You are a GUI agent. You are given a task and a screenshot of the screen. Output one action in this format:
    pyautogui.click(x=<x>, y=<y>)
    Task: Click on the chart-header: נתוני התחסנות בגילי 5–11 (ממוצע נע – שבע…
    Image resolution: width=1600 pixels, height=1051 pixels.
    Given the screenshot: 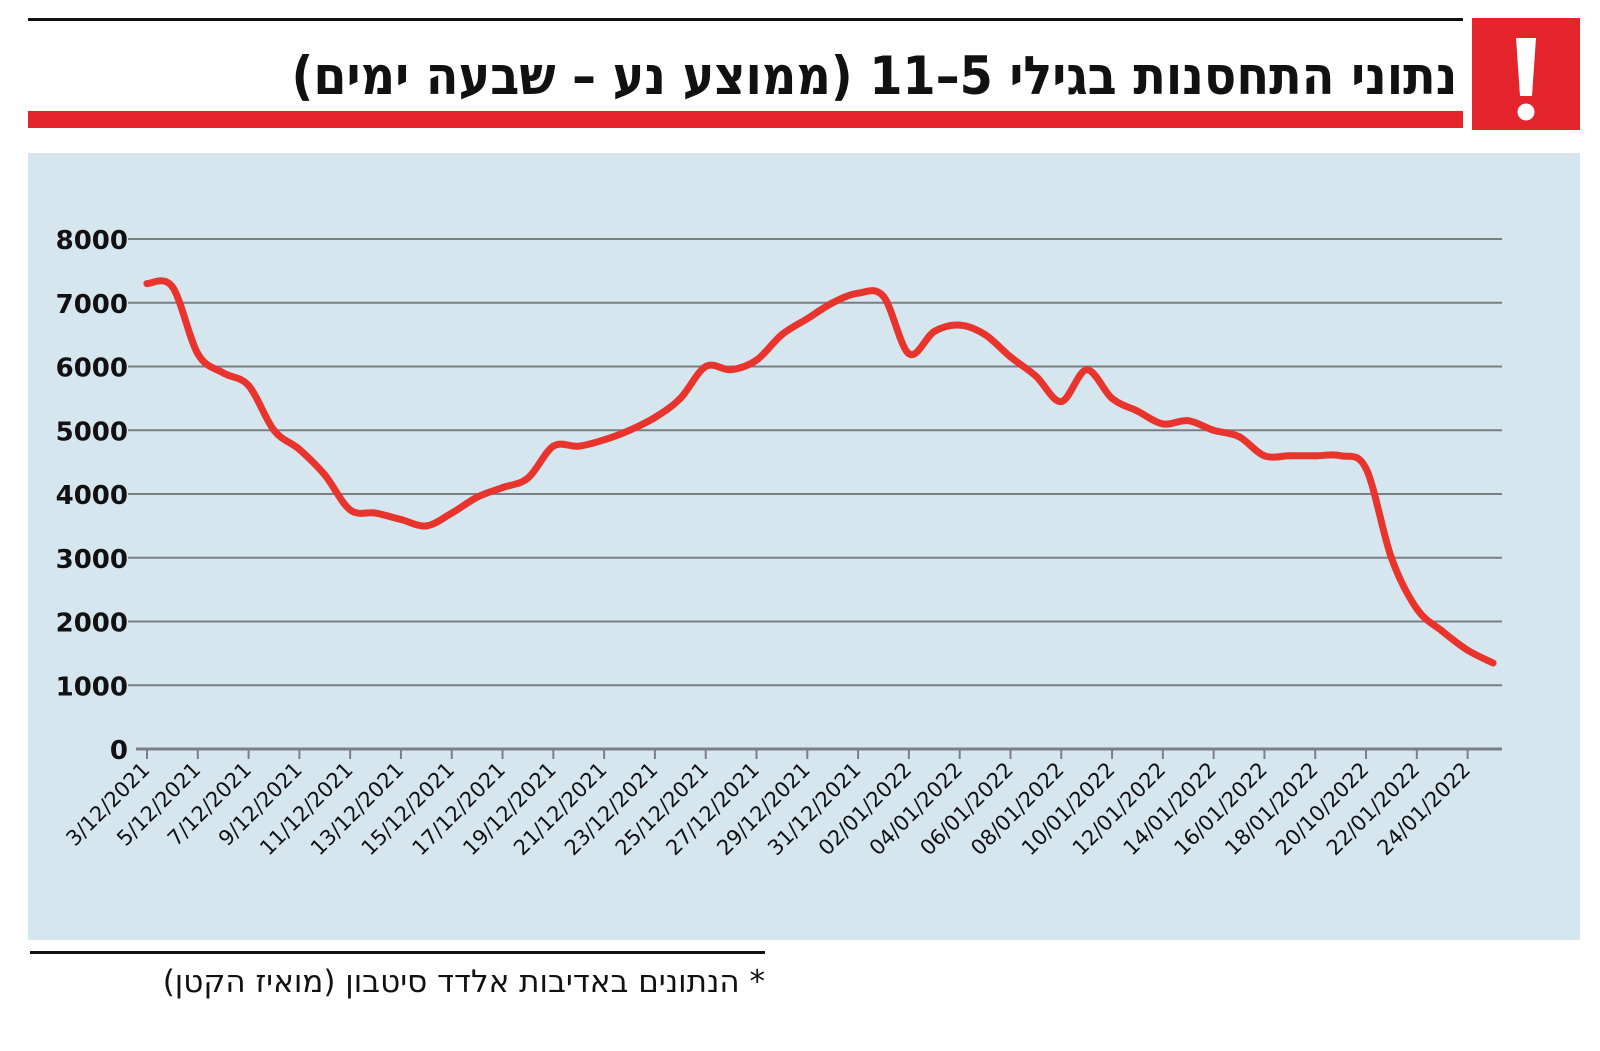 What is the action you would take?
    pyautogui.click(x=745, y=74)
    